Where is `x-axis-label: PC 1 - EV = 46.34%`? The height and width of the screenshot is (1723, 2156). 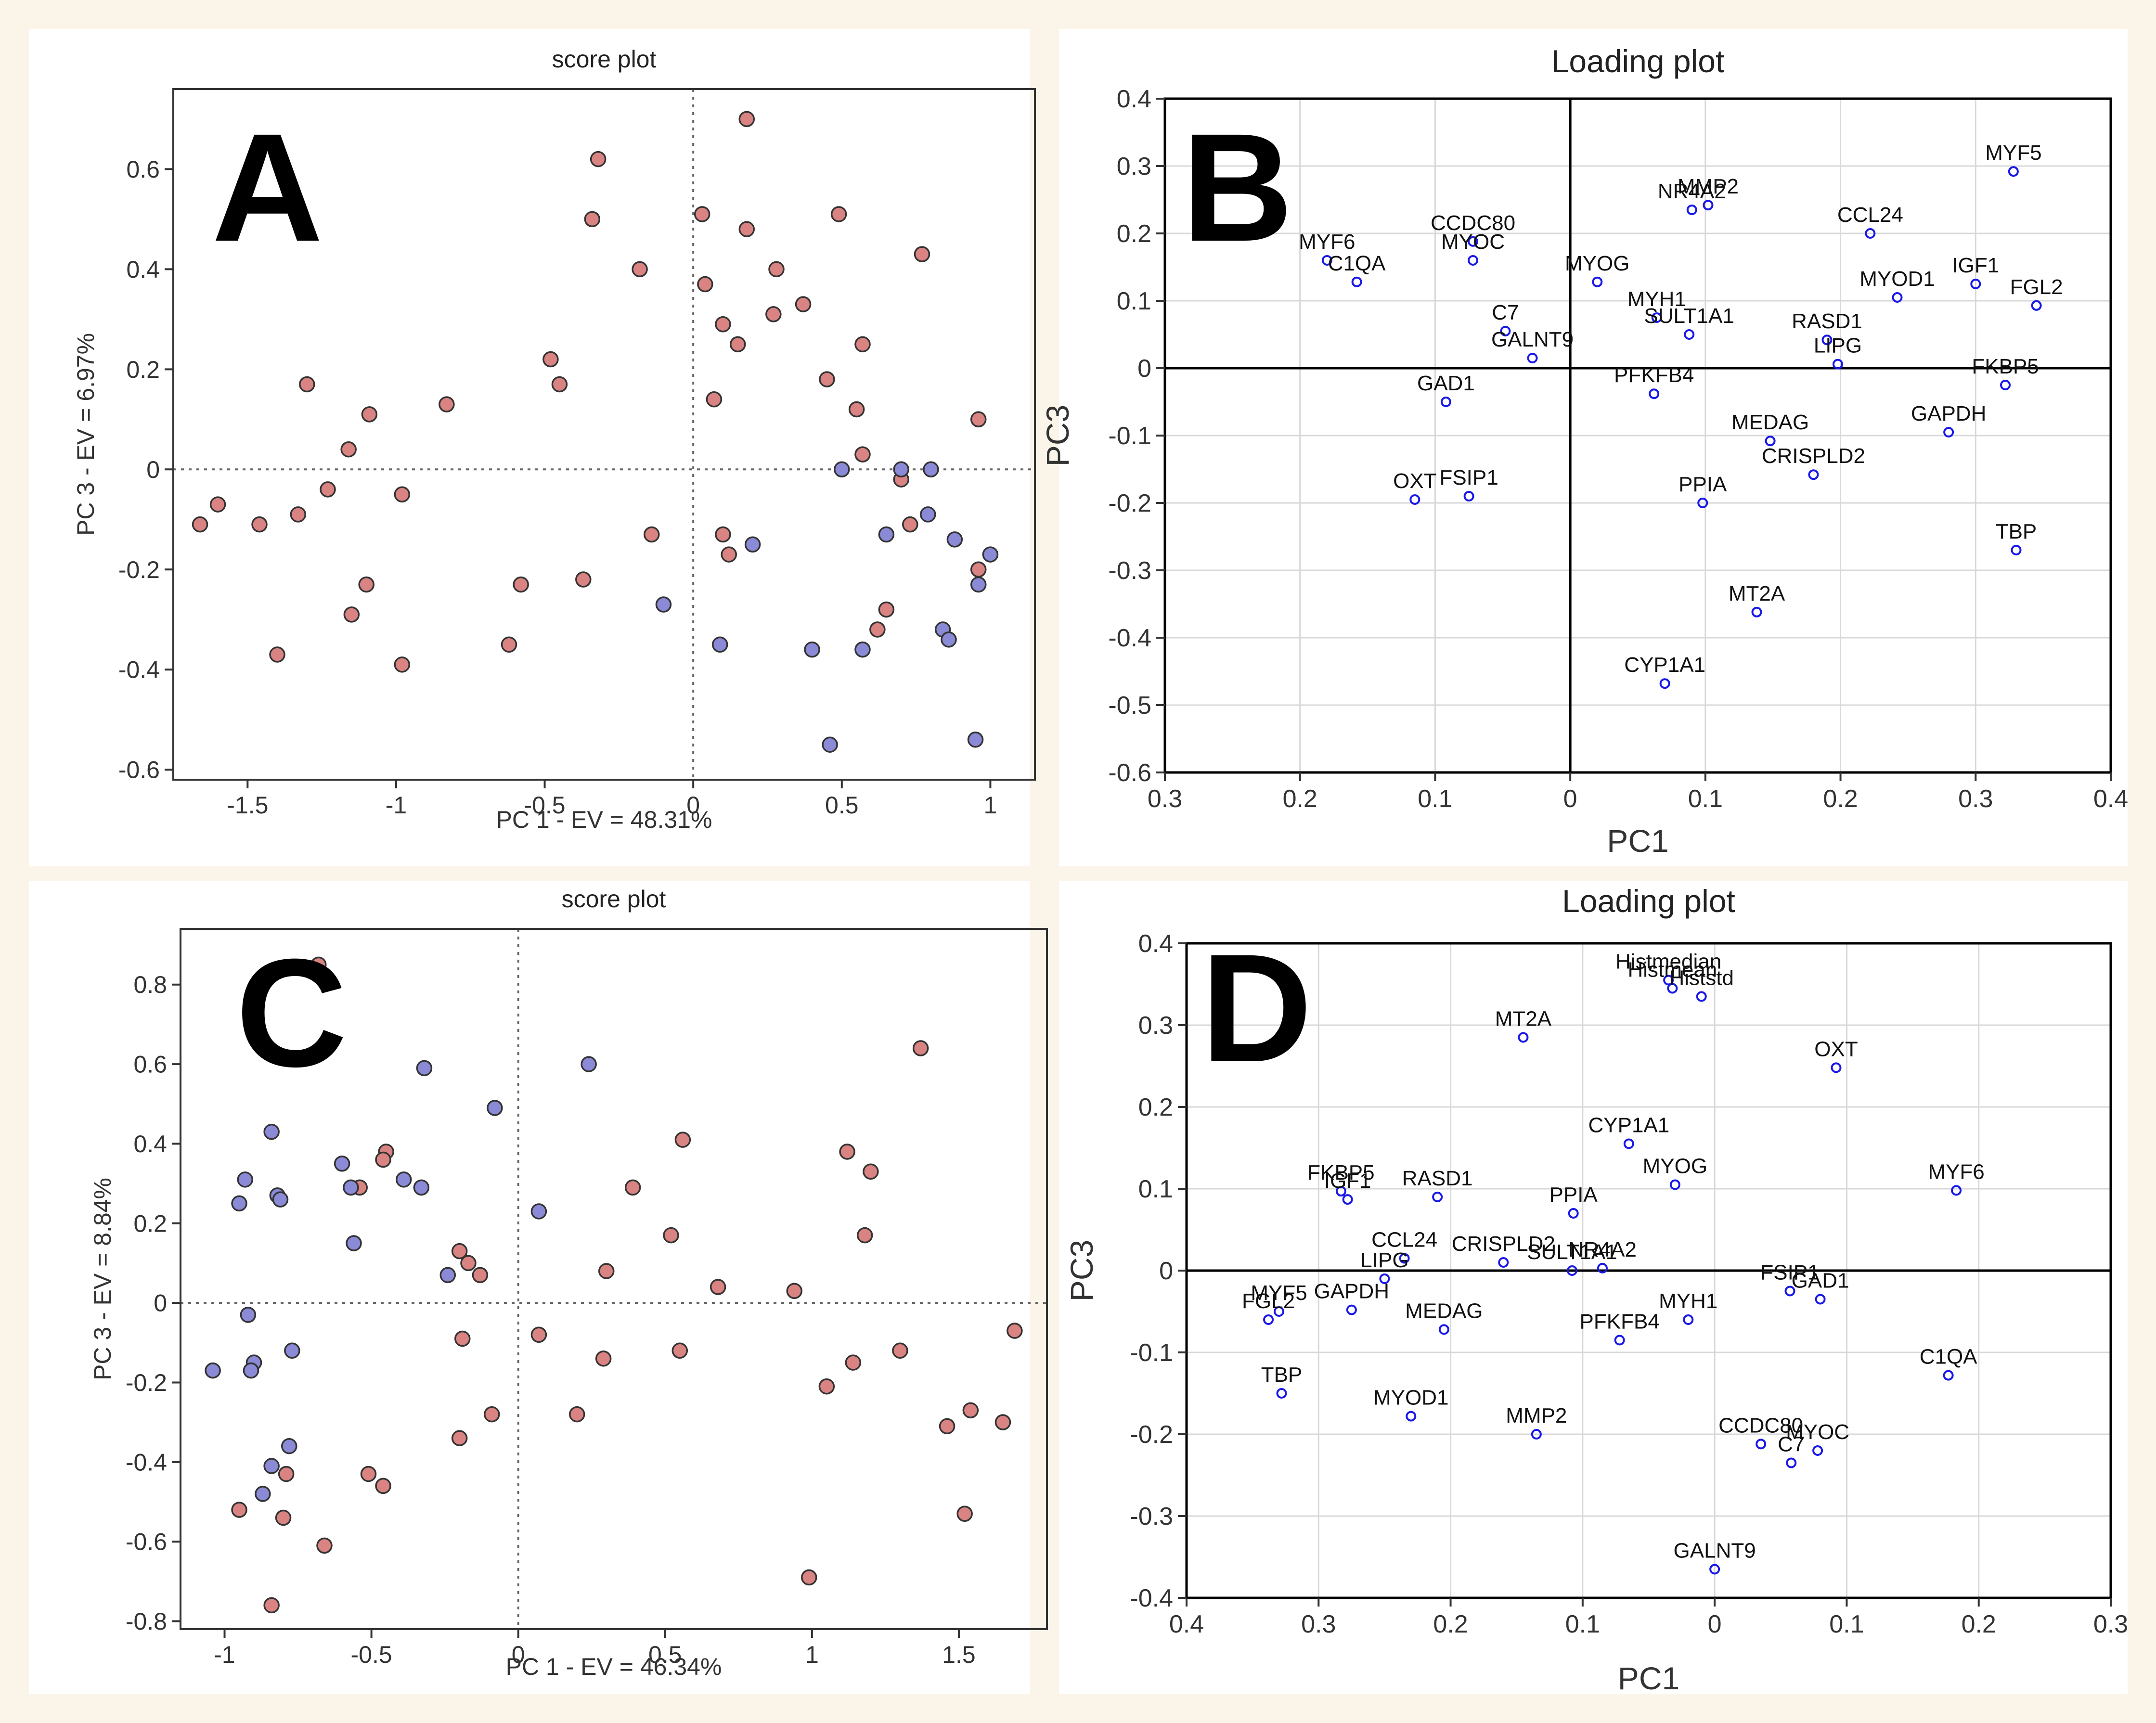
x-axis-label: PC 1 - EV = 46.34% is located at coordinates (614, 1666).